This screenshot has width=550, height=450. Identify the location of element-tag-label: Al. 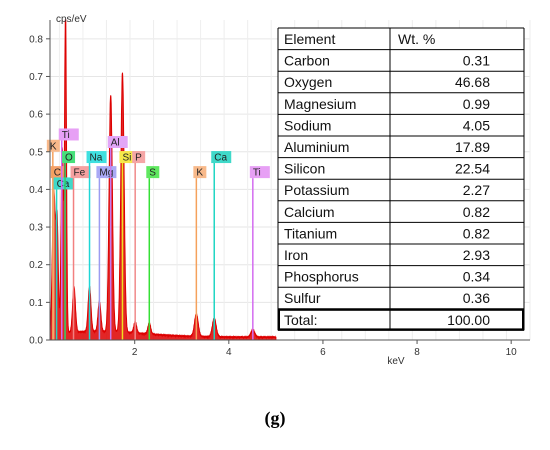
(115, 143).